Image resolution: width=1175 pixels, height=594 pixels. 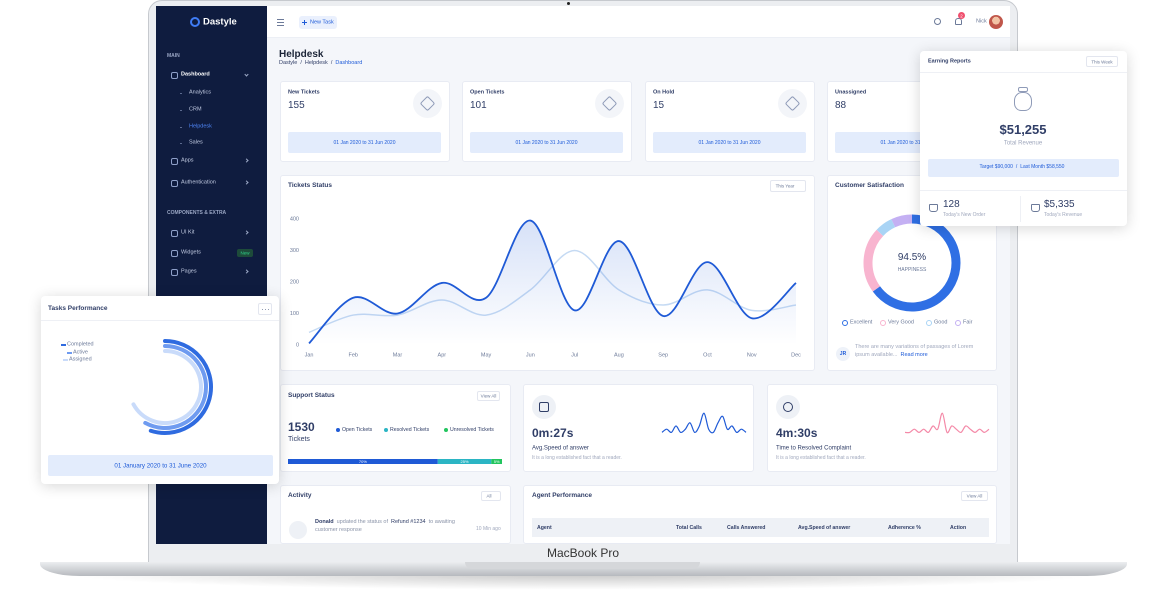 What do you see at coordinates (398, 355) in the screenshot?
I see `x-tick-label: Mar` at bounding box center [398, 355].